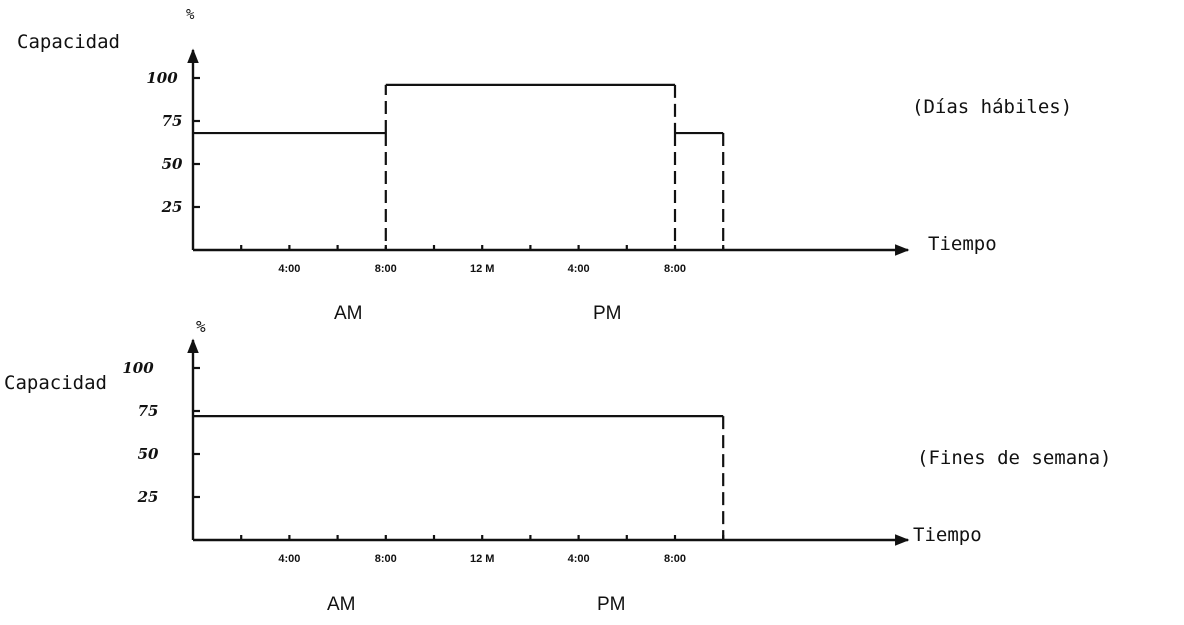  I want to click on chart-weekends-title: (Fines de semana), so click(1014, 458).